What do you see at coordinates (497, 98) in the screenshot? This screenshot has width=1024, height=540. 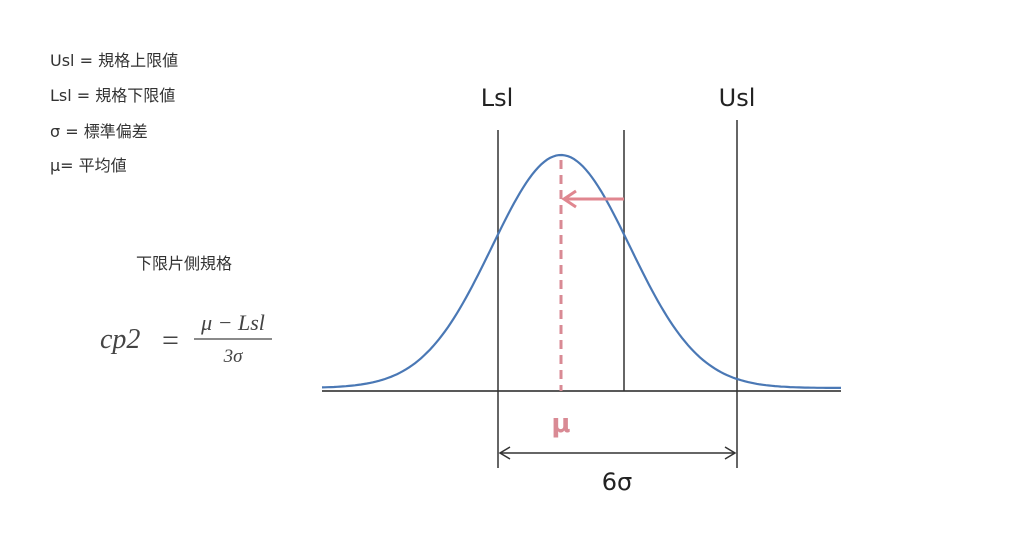 I see `lsl-label: Lsl` at bounding box center [497, 98].